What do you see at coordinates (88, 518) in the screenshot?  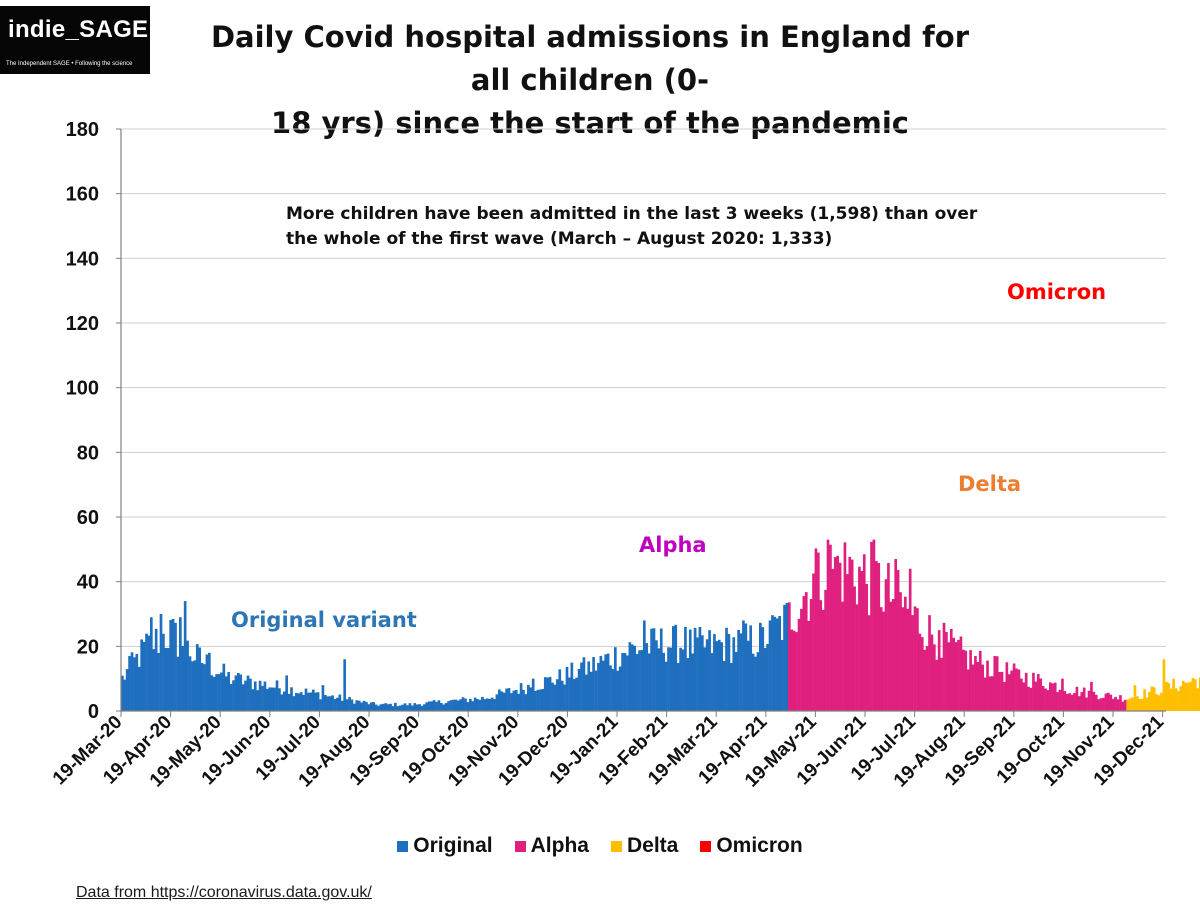 I see `y-tick-label-60: 60` at bounding box center [88, 518].